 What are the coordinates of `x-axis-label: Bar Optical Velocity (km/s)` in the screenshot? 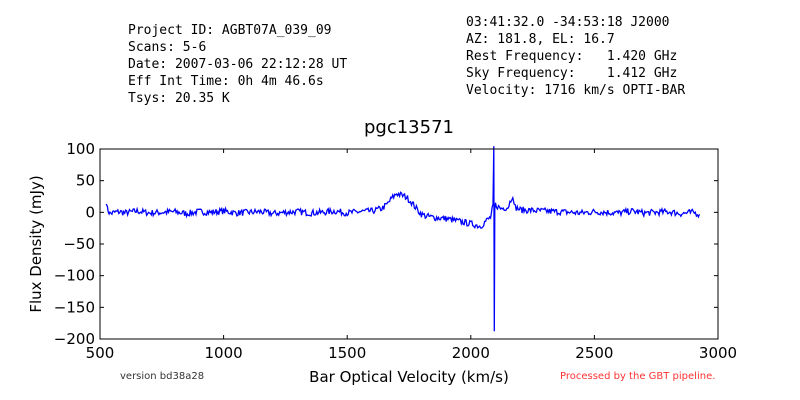 It's located at (409, 377).